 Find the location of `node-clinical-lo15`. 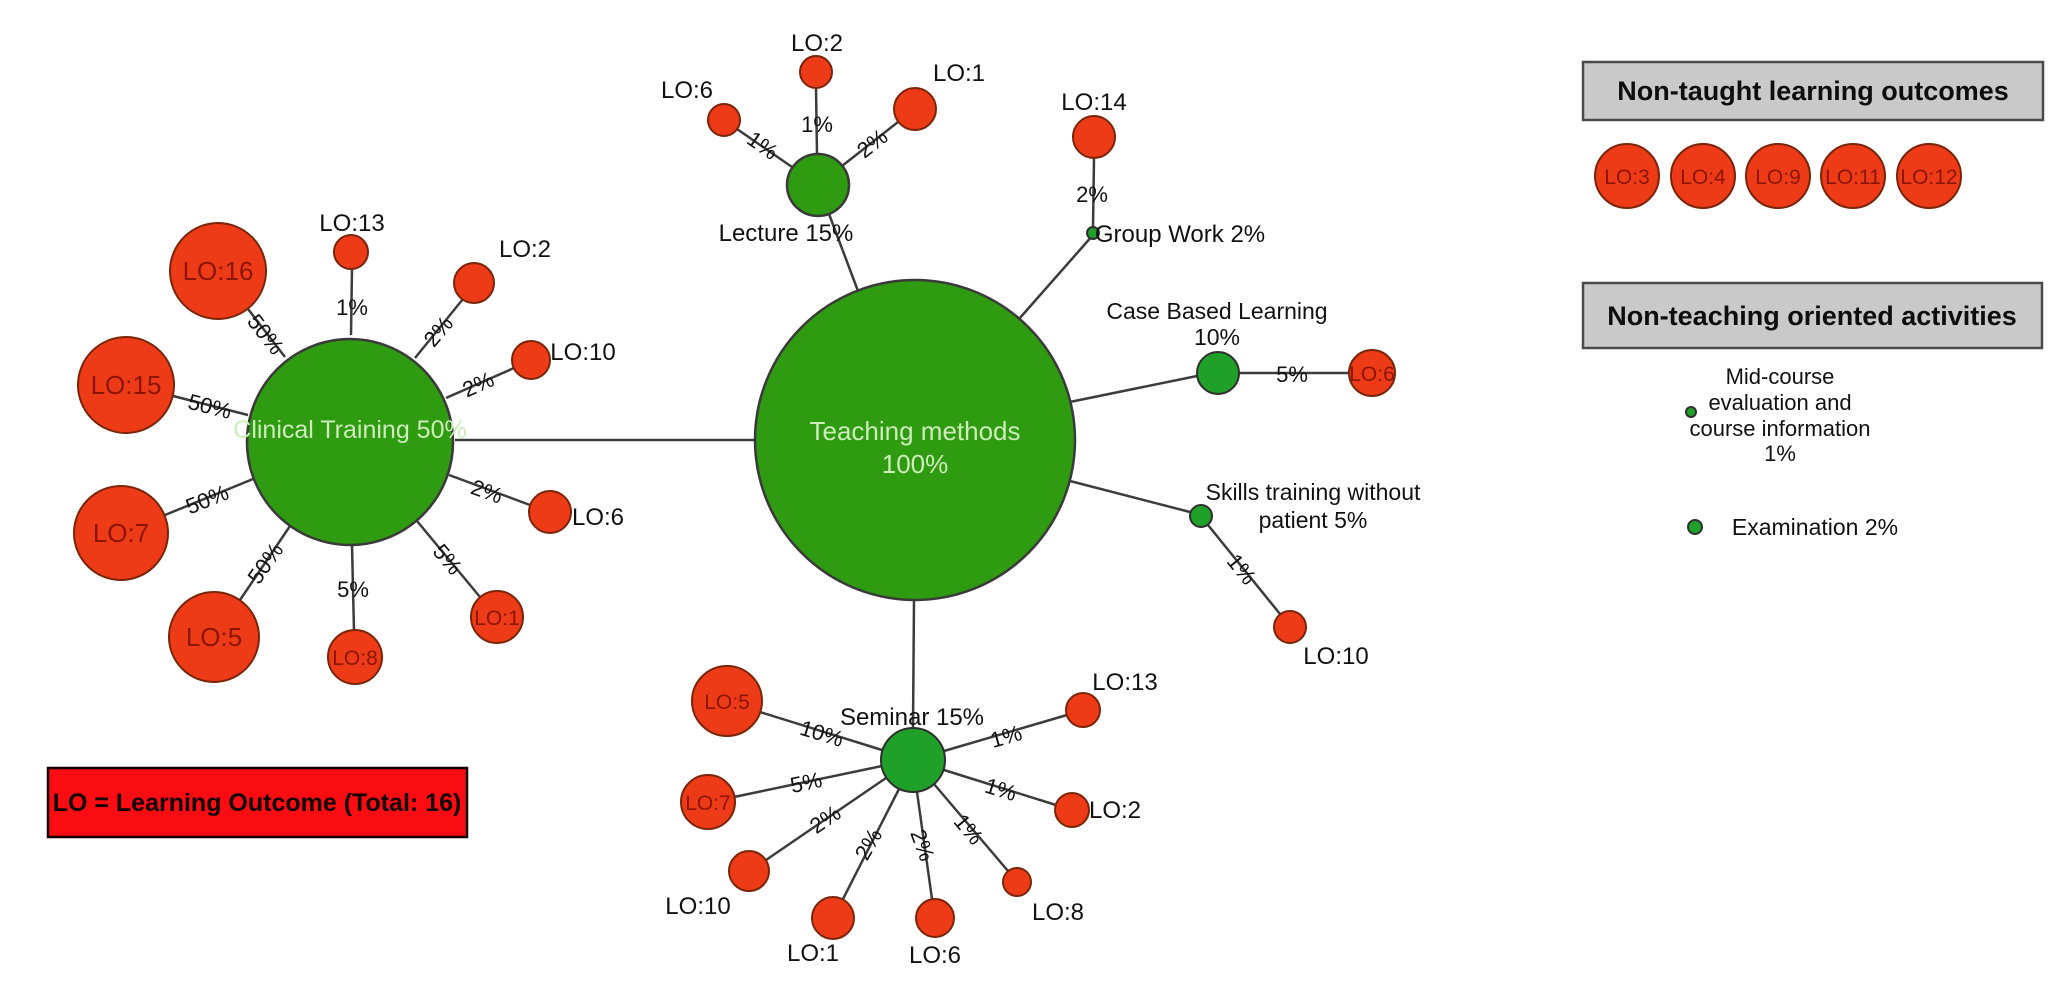

node-clinical-lo15 is located at coordinates (126, 385).